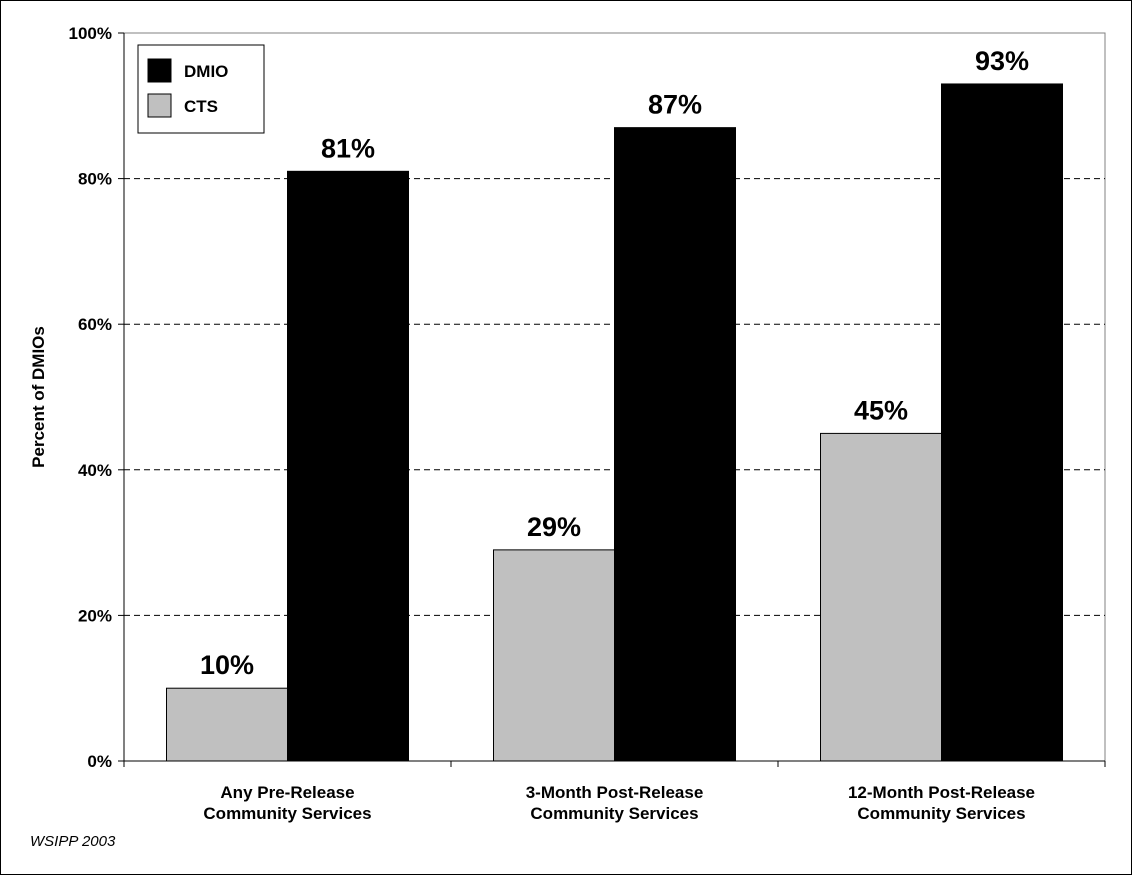 The image size is (1132, 875). Describe the element at coordinates (941, 792) in the screenshot. I see `x-category-label: 12-Month Post-Release` at that location.